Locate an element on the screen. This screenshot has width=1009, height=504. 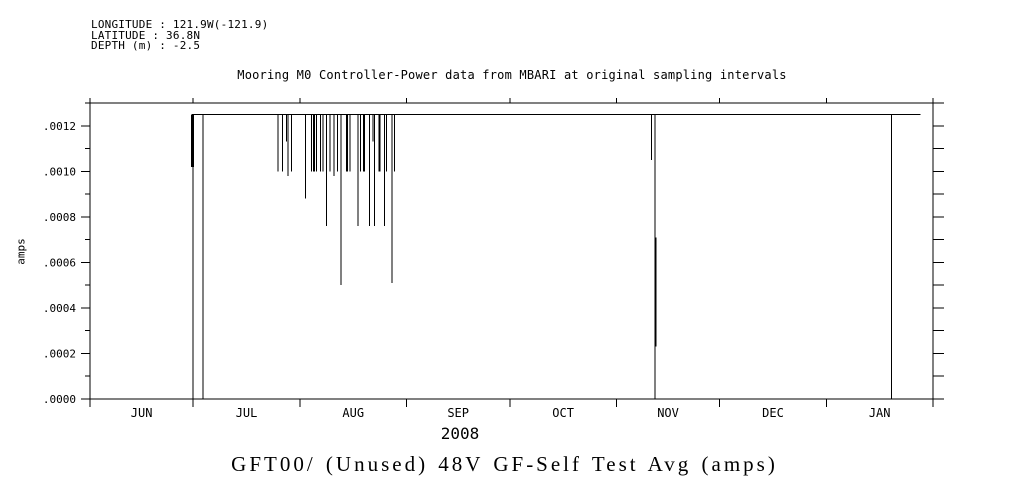
month-label: OCT is located at coordinates (563, 413).